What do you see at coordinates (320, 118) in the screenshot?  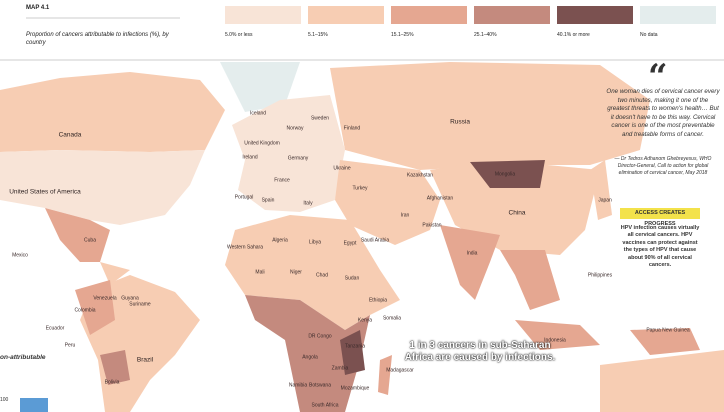 I see `country-label: Sweden` at bounding box center [320, 118].